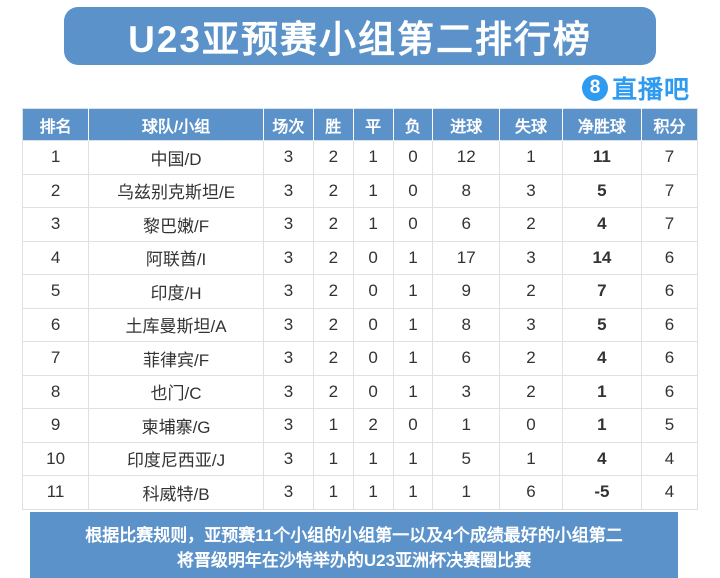 This screenshot has width=720, height=578. Describe the element at coordinates (176, 224) in the screenshot. I see `table-cell: 黎巴嫩/F` at that location.